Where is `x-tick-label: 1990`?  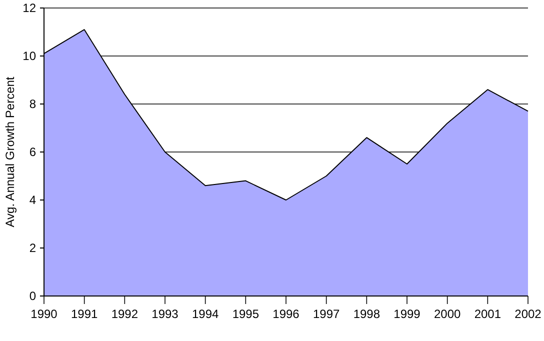
x-tick-label: 1990 is located at coordinates (44, 314).